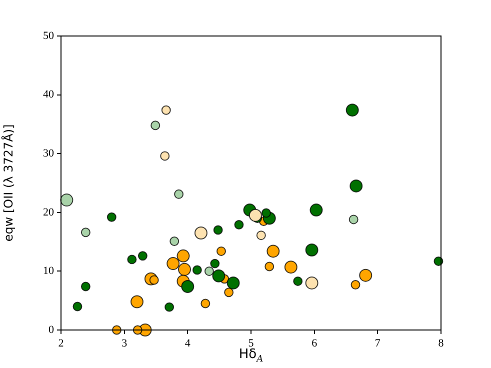 This screenshot has height=368, width=491. I want to click on x-tick-label: 5, so click(251, 343).